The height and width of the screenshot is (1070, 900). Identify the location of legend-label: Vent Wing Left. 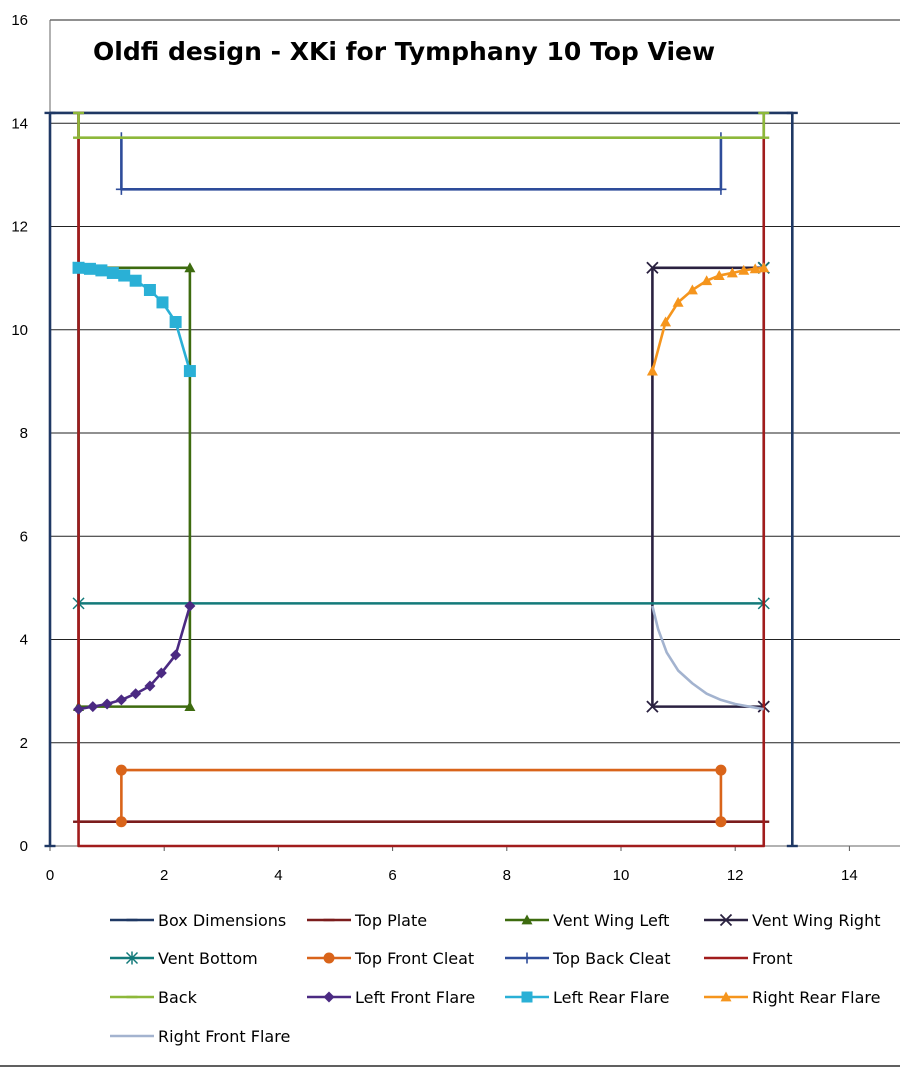
(611, 920).